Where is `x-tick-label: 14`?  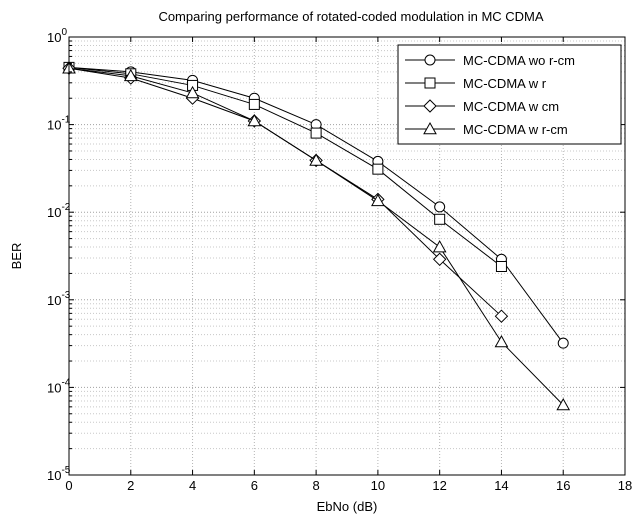 x-tick-label: 14 is located at coordinates (501, 485).